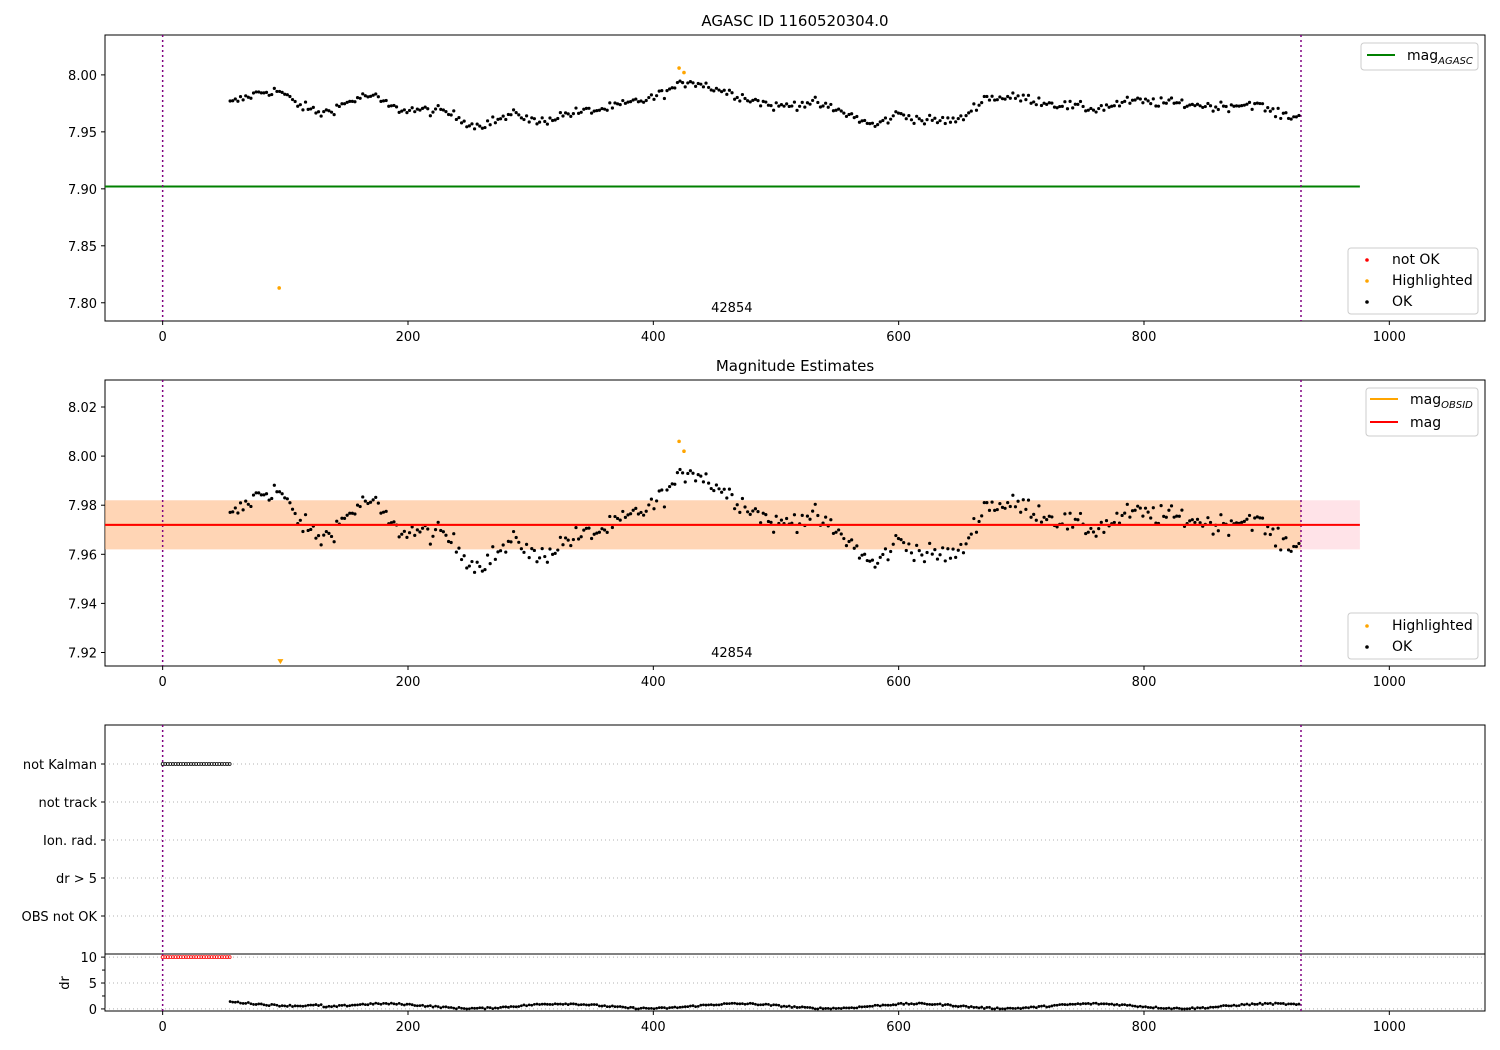  Describe the element at coordinates (1367, 302) in the screenshot. I see `legend-swatch-dot` at that location.